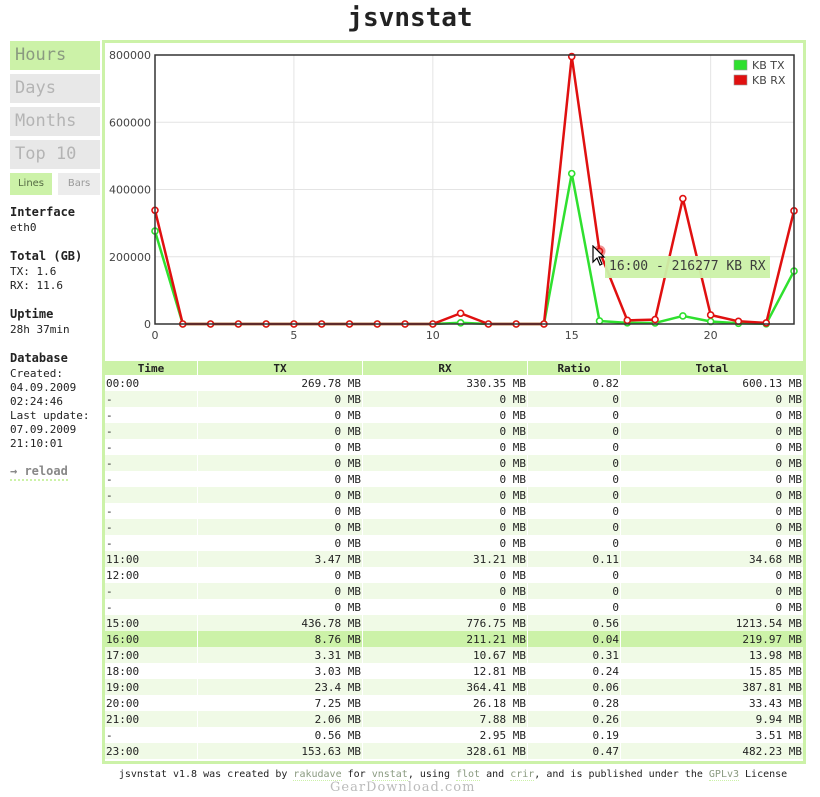 The image size is (820, 797). I want to click on table-row: 00:00 269.78 MB 330.35 MB 0.82 600.13 MB, so click(454, 383).